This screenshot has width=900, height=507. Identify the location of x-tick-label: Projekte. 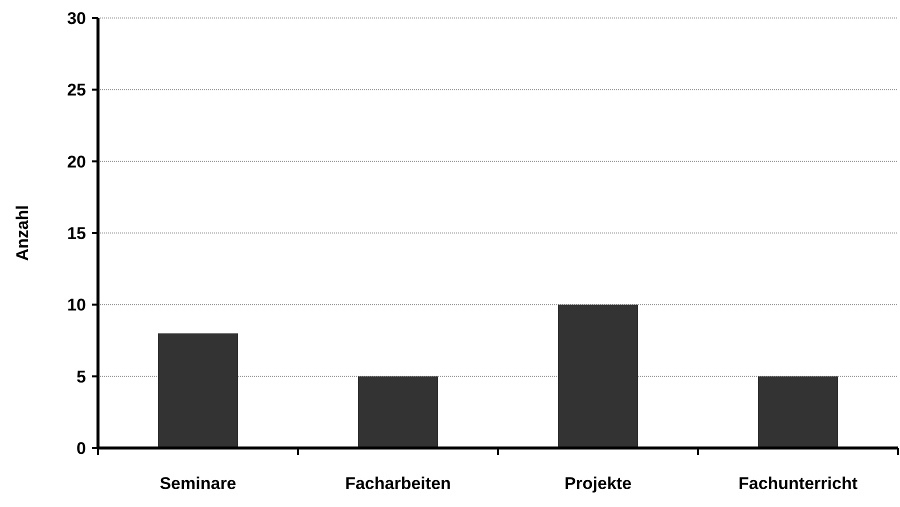
(598, 483).